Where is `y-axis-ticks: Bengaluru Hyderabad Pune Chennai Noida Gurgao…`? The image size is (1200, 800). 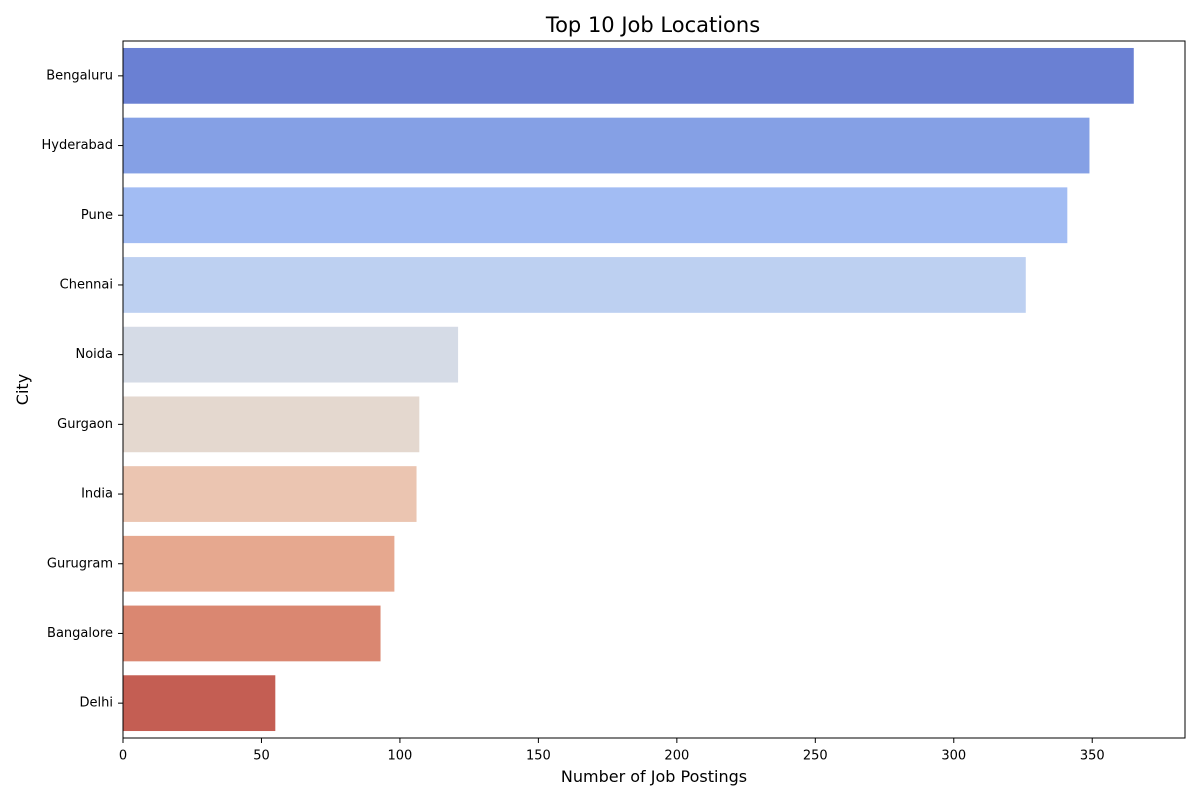 y-axis-ticks: Bengaluru Hyderabad Pune Chennai Noida Gurgao… is located at coordinates (82, 389).